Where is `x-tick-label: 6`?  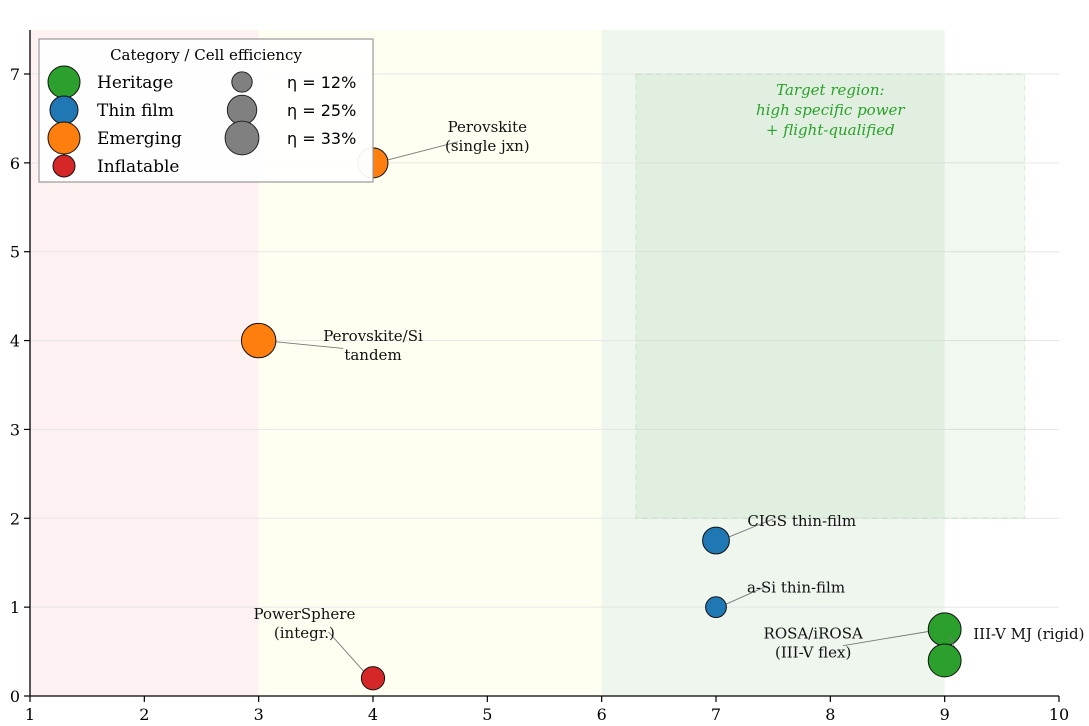
x-tick-label: 6 is located at coordinates (602, 714).